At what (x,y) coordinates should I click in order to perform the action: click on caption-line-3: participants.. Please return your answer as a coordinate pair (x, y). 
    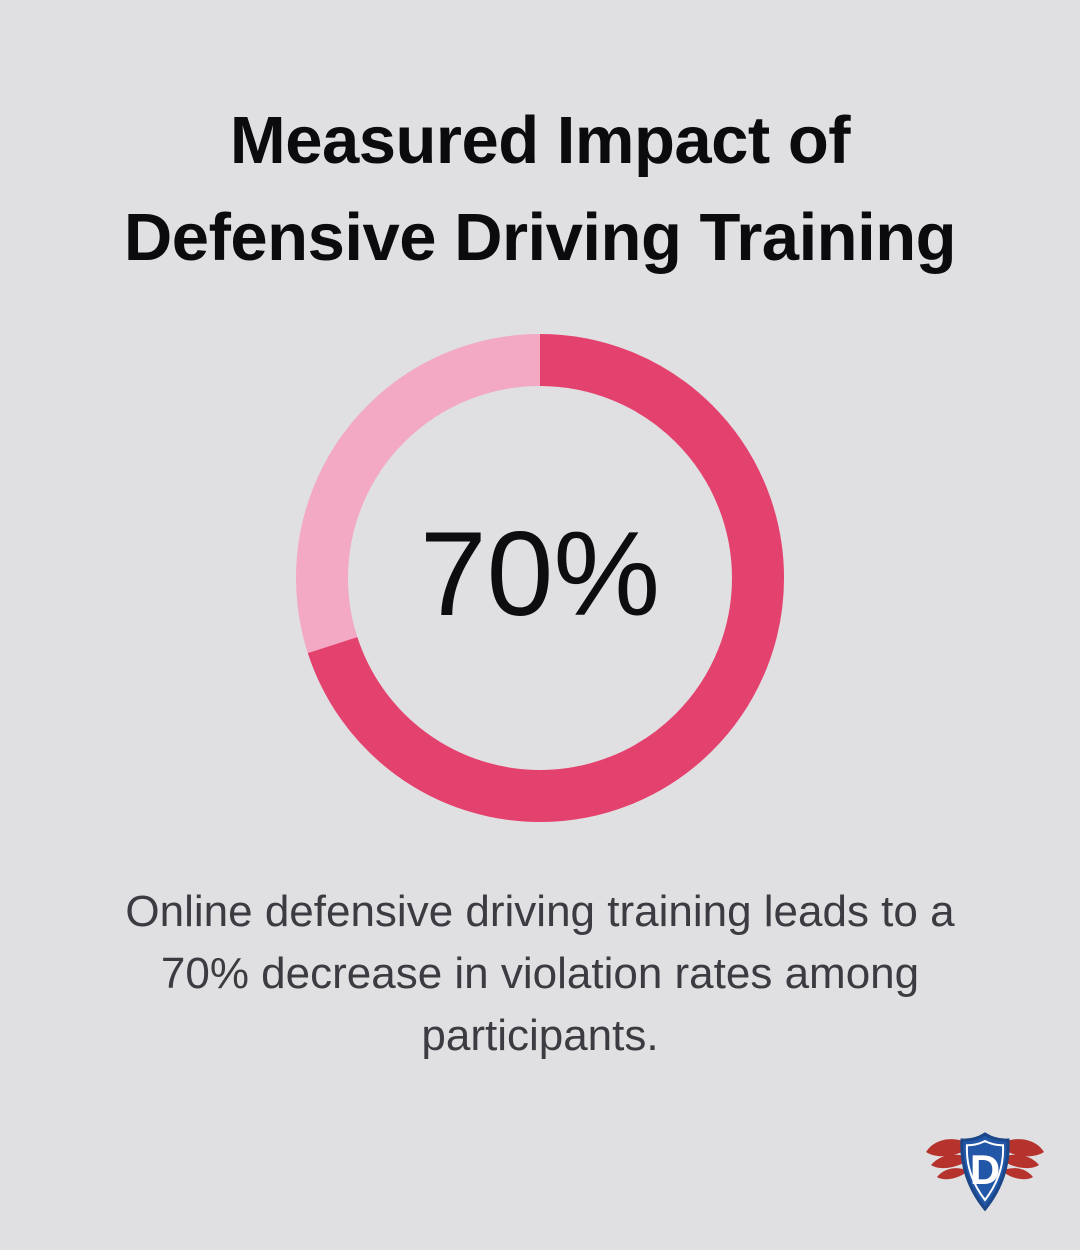
    Looking at the image, I should click on (540, 1035).